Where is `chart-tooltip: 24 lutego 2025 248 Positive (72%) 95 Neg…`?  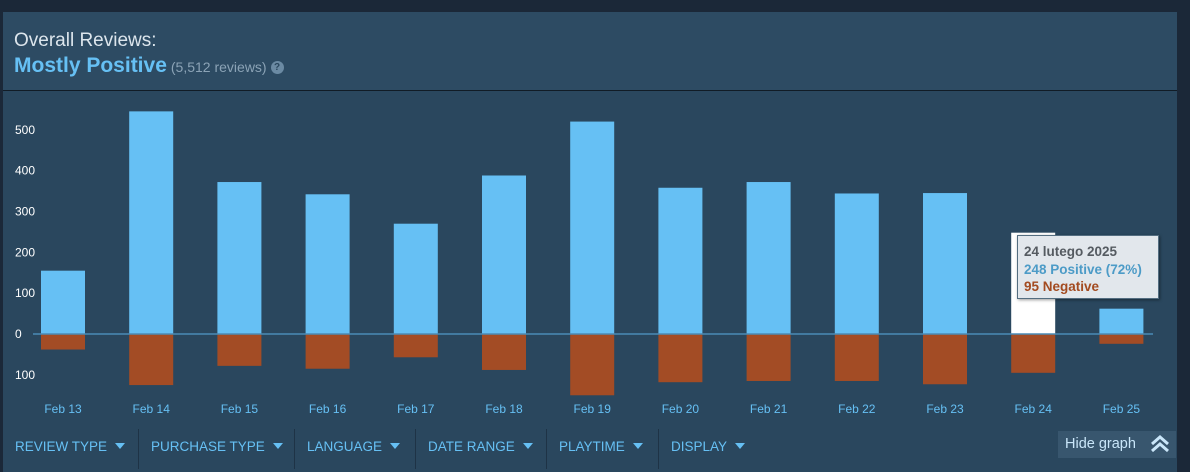 chart-tooltip: 24 lutego 2025 248 Positive (72%) 95 Neg… is located at coordinates (1088, 267).